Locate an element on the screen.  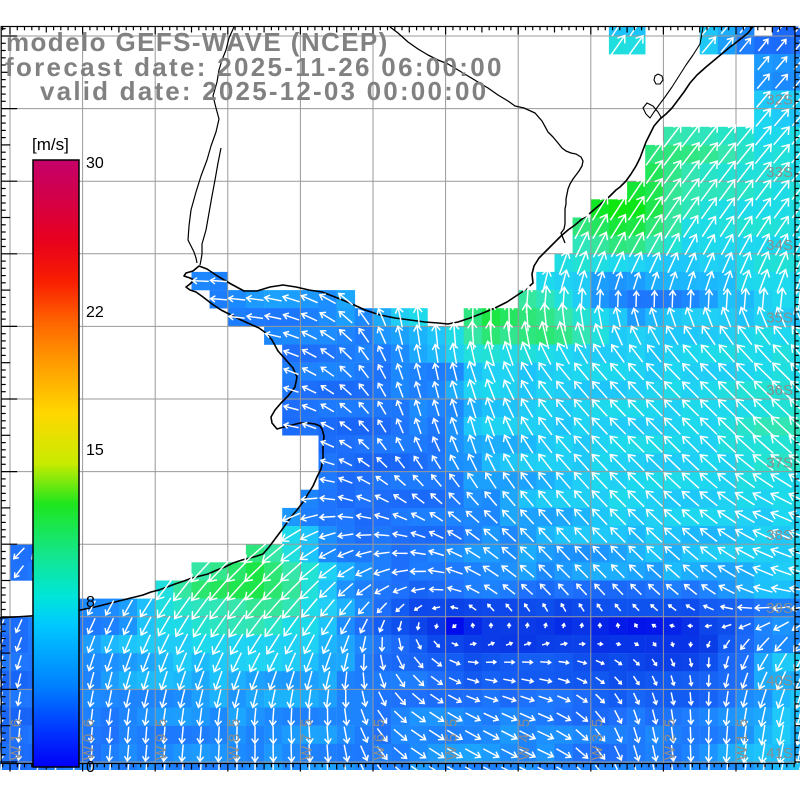
svg-text: 22 is located at coordinates (95, 312).